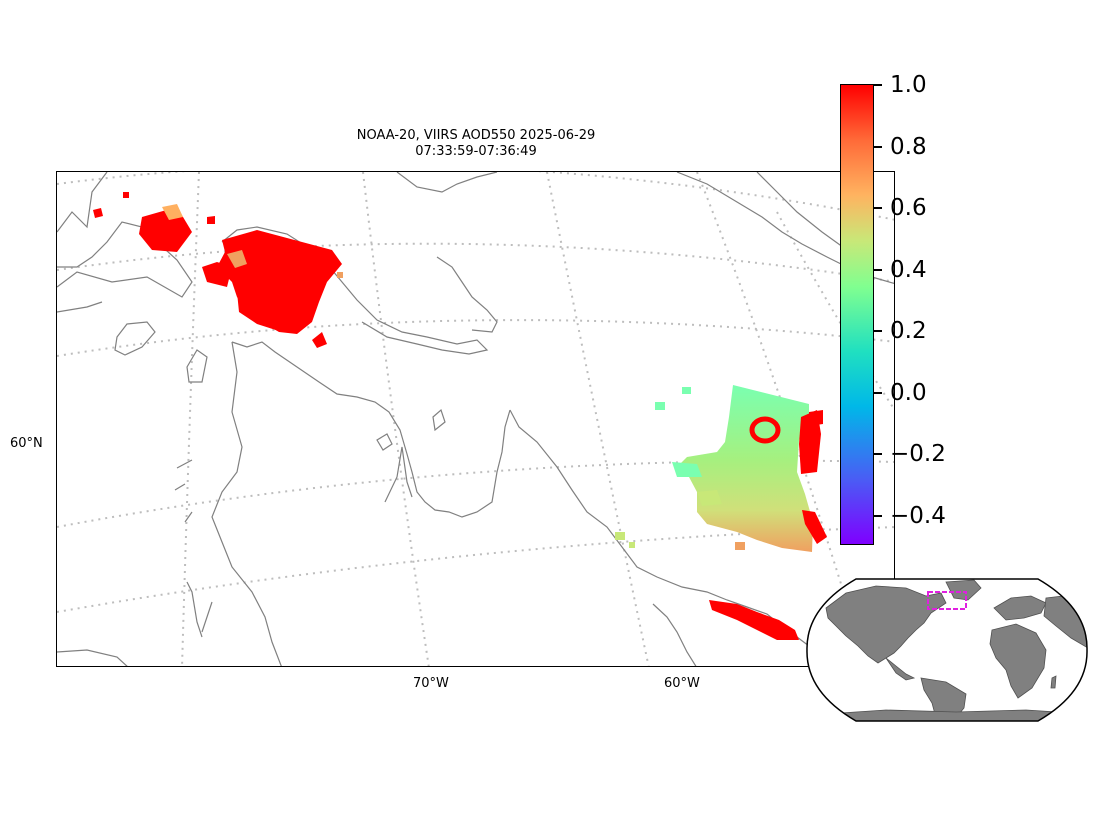 The height and width of the screenshot is (840, 1120). What do you see at coordinates (908, 85) in the screenshot?
I see `colorbar-tick-label: 1.0` at bounding box center [908, 85].